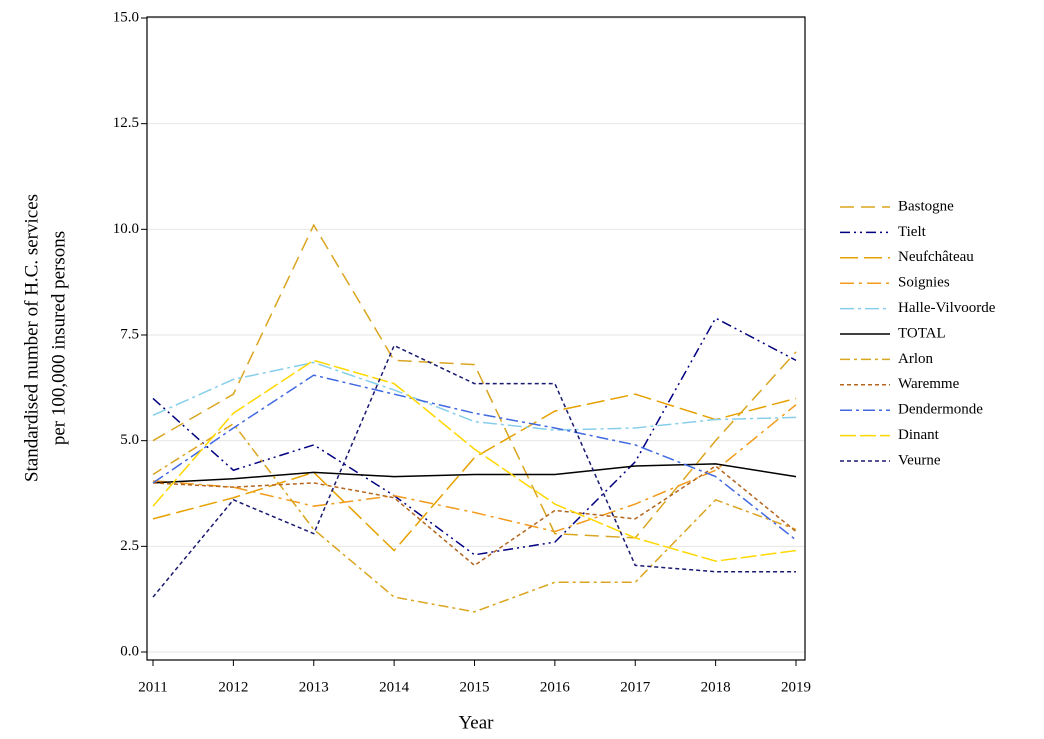  Describe the element at coordinates (716, 687) in the screenshot. I see `x-tick-label: 2018` at that location.